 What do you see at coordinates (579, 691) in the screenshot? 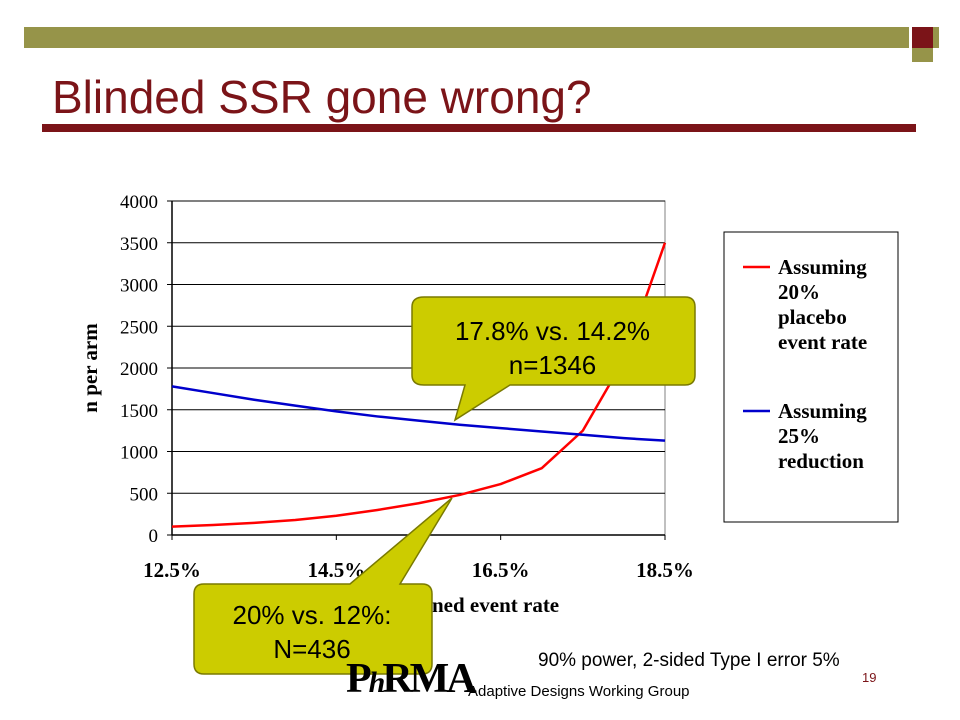
I see `group-name: Adaptive Designs Working Group` at bounding box center [579, 691].